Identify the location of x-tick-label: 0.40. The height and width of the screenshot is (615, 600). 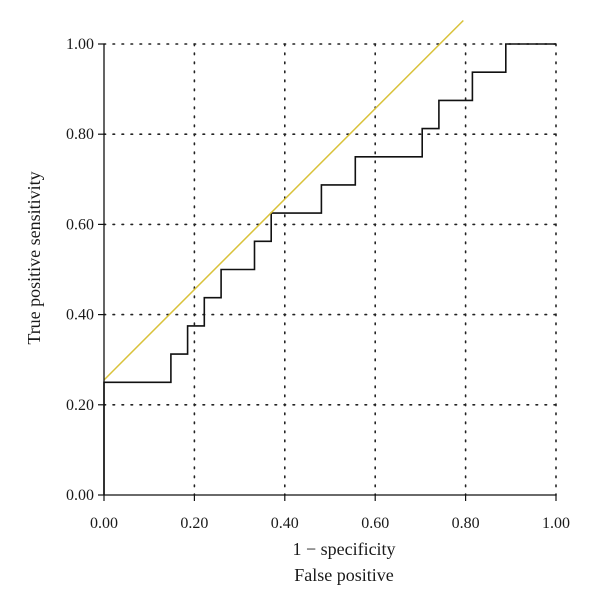
(285, 523).